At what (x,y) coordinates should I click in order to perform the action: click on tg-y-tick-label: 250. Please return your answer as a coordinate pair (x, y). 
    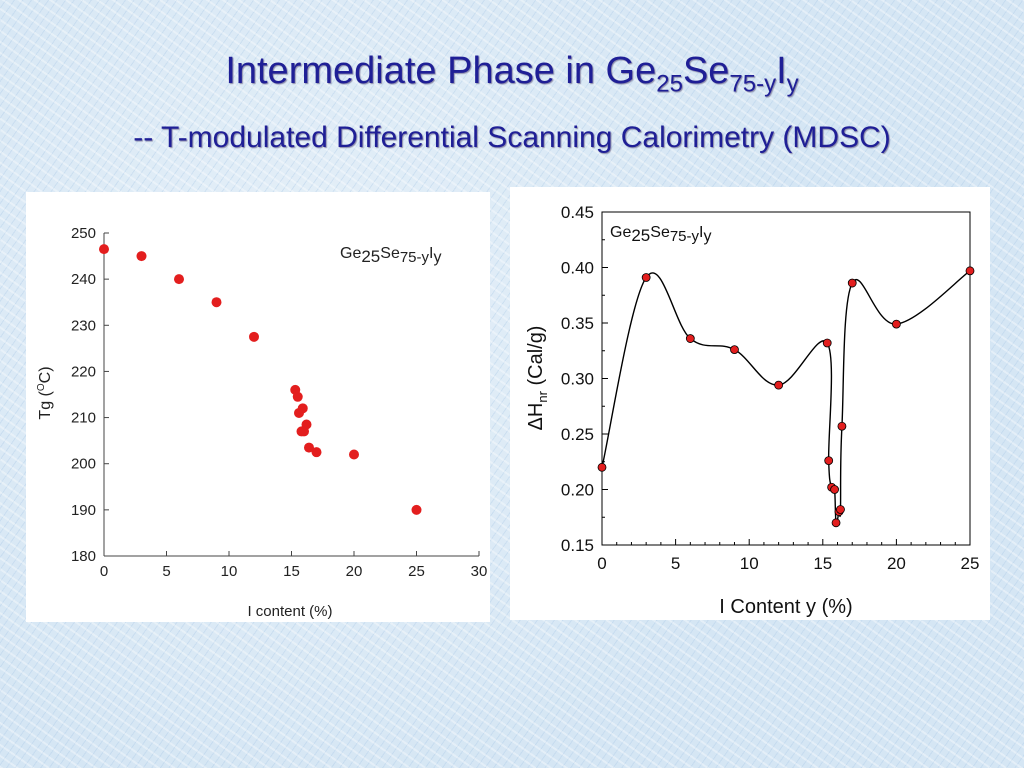
    Looking at the image, I should click on (83, 233).